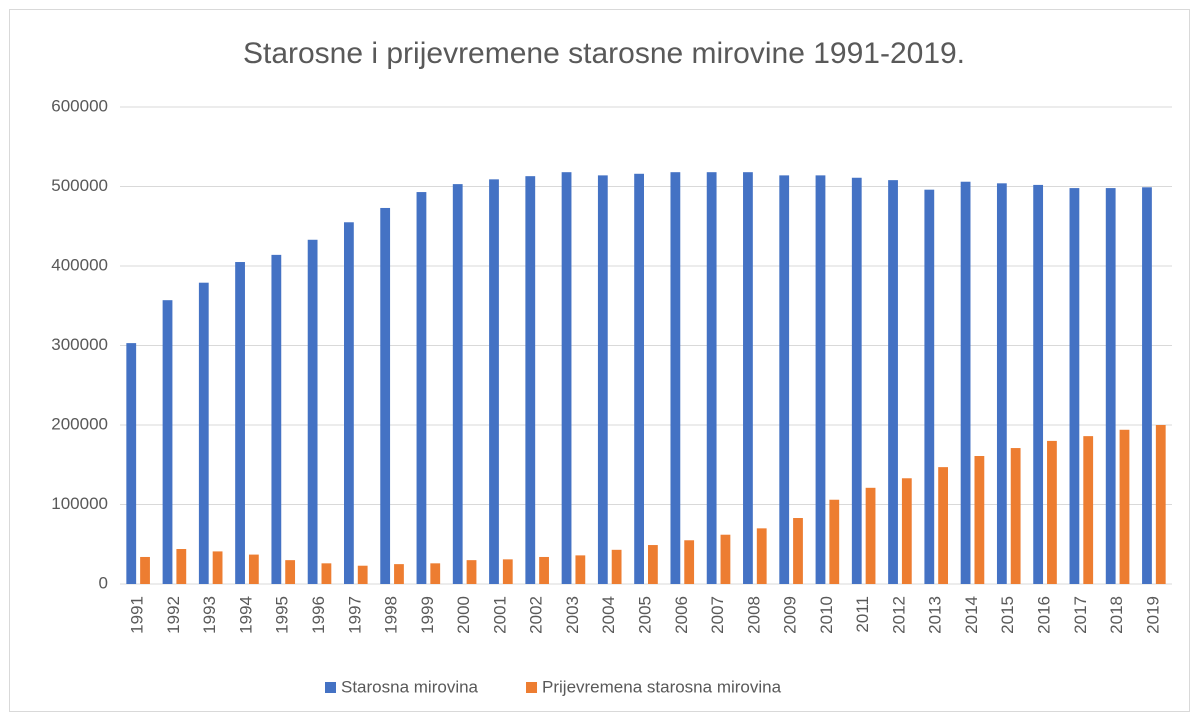  What do you see at coordinates (608, 615) in the screenshot?
I see `x-tick-label: 2004` at bounding box center [608, 615].